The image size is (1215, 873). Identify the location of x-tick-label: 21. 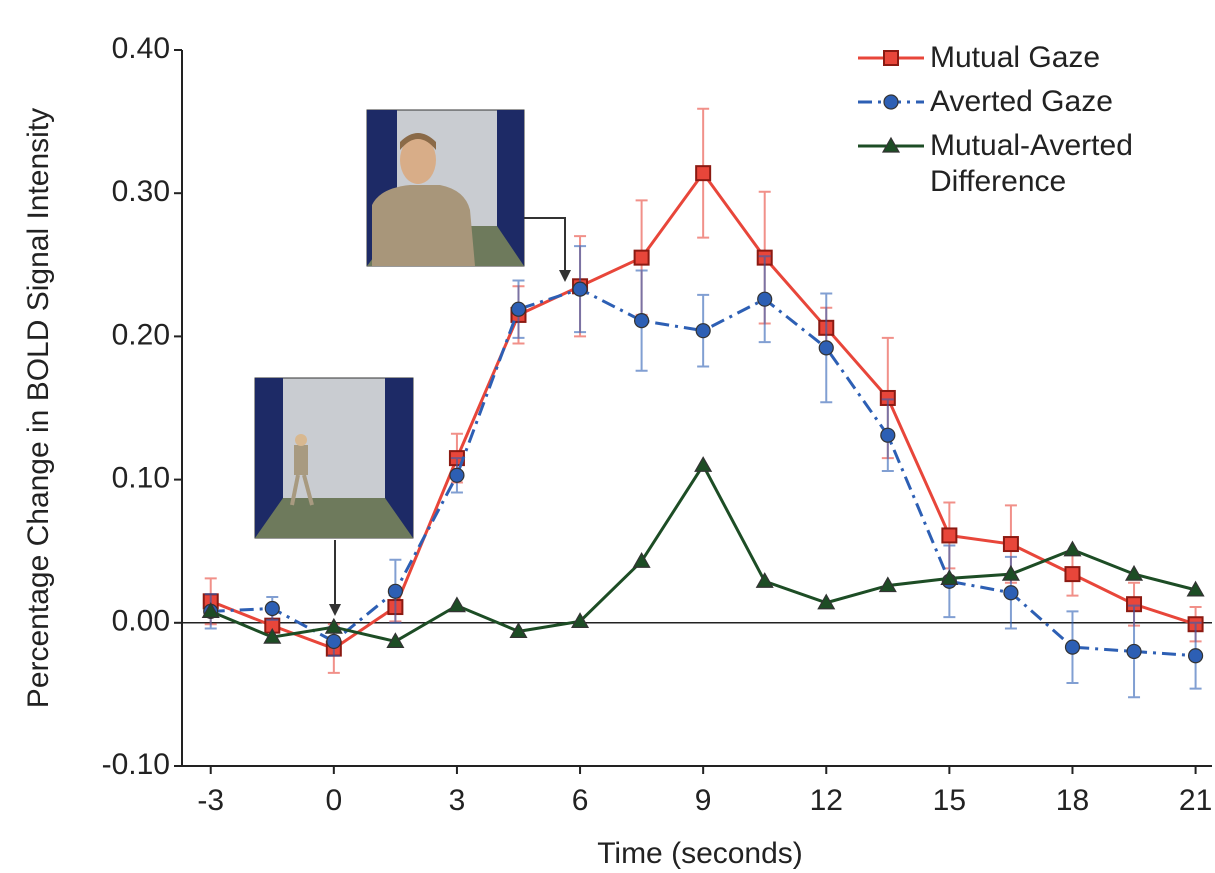
(1195, 800).